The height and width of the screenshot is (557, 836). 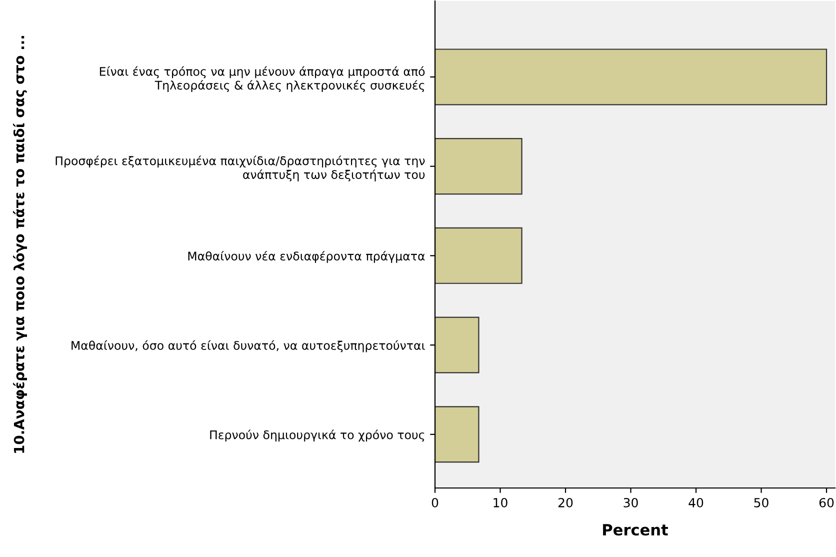 What do you see at coordinates (631, 503) in the screenshot?
I see `x-tick-label: 30` at bounding box center [631, 503].